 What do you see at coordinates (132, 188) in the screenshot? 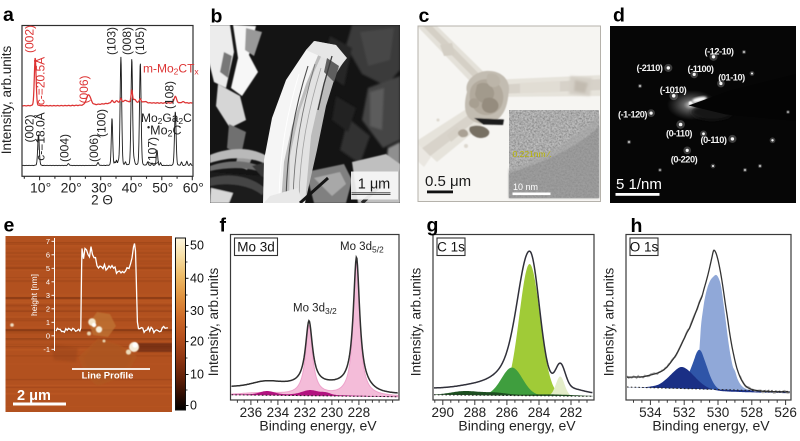
I see `svg-text: 40°` at bounding box center [132, 188].